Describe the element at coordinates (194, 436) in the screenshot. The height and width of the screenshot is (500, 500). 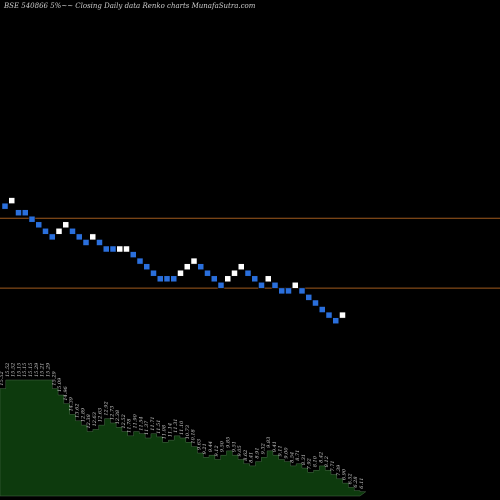
I see `volume-label: 10.18` at that location.